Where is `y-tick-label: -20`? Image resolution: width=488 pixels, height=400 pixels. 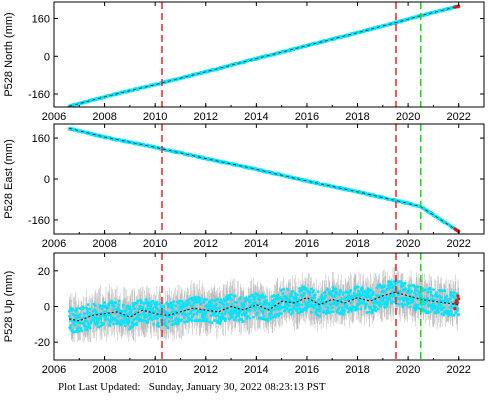 y-tick-label: -20 is located at coordinates (42, 343).